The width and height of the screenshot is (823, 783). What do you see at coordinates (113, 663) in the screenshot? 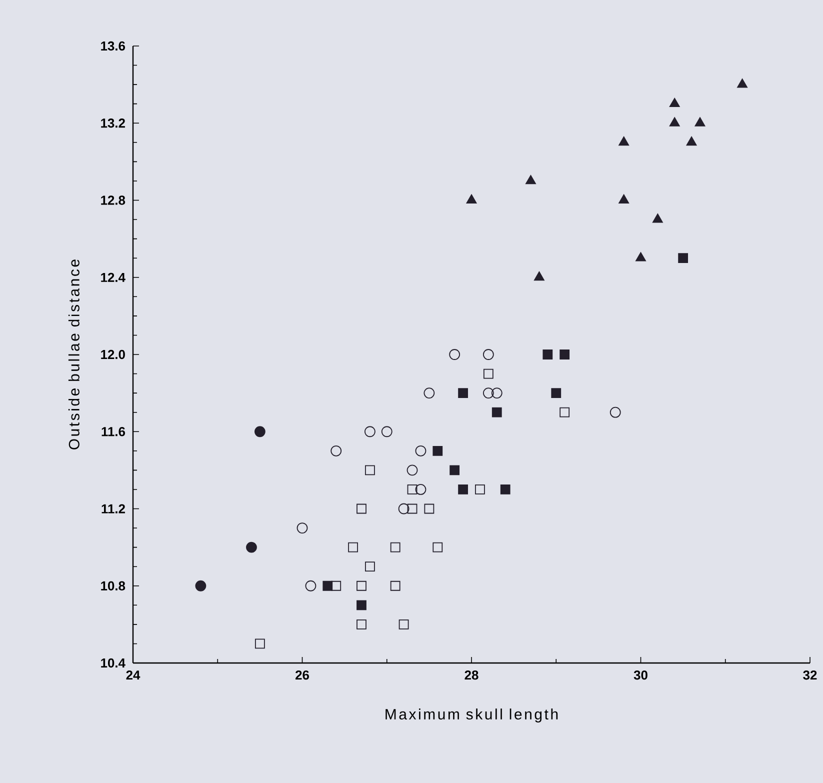
I see `y-tick-label: 10.4` at bounding box center [113, 663].